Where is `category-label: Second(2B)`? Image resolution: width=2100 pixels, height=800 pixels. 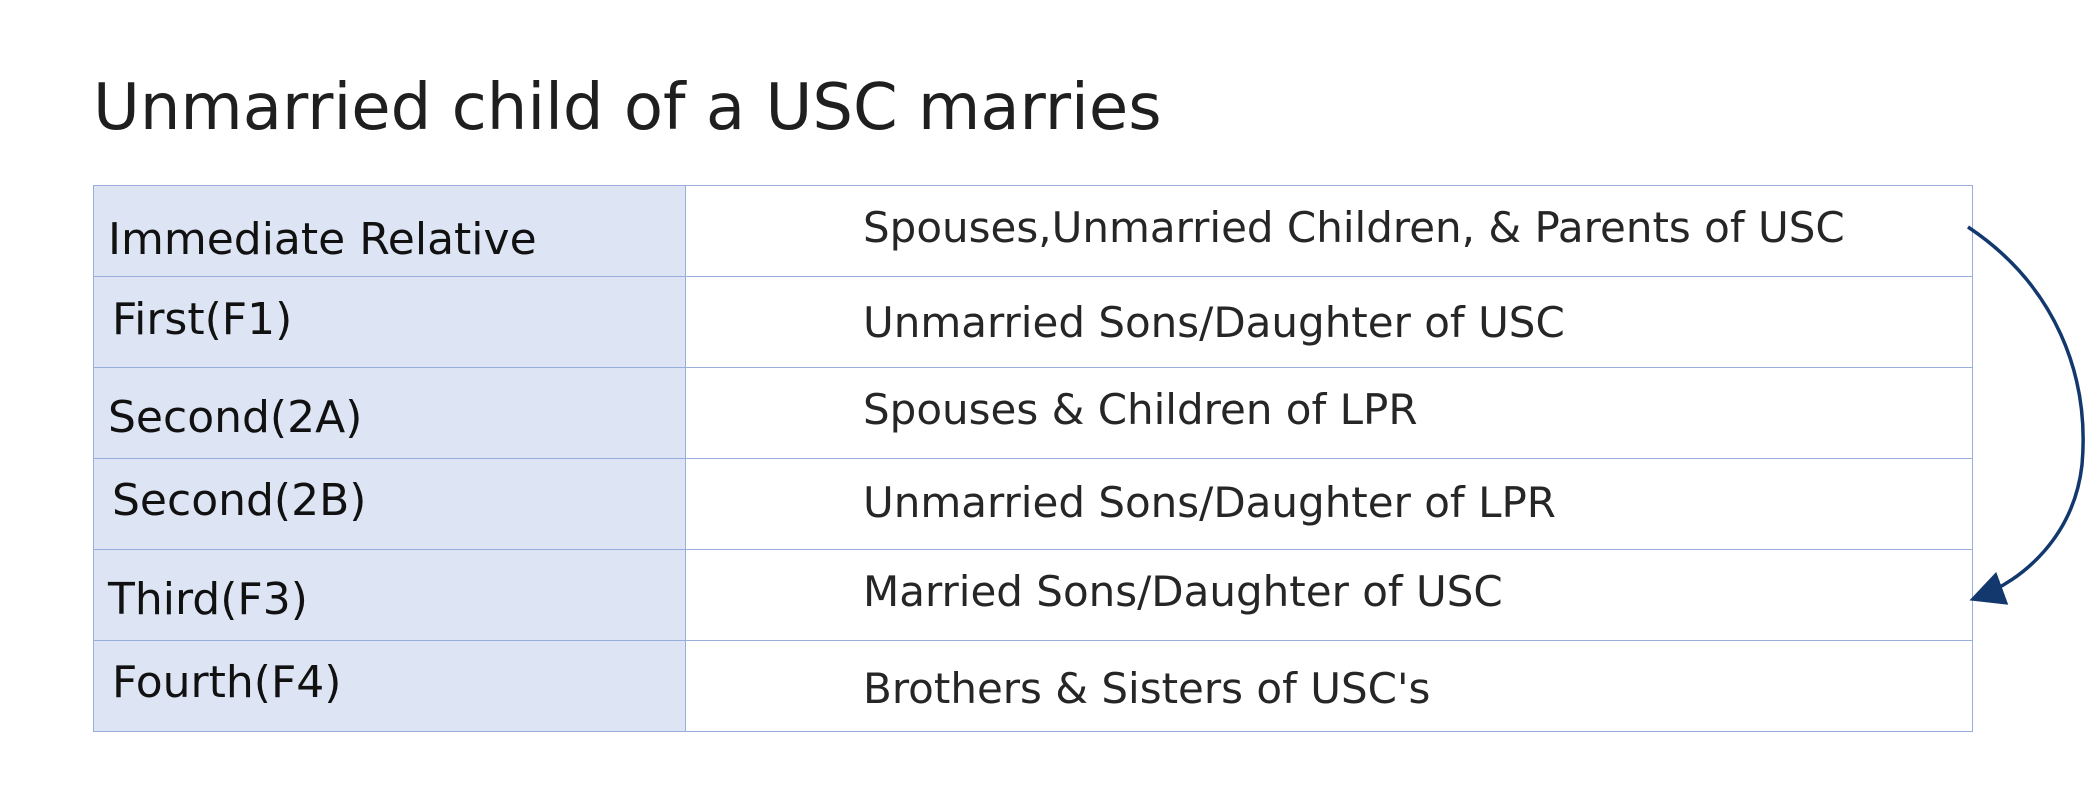
category-label: Second(2B) is located at coordinates (239, 500).